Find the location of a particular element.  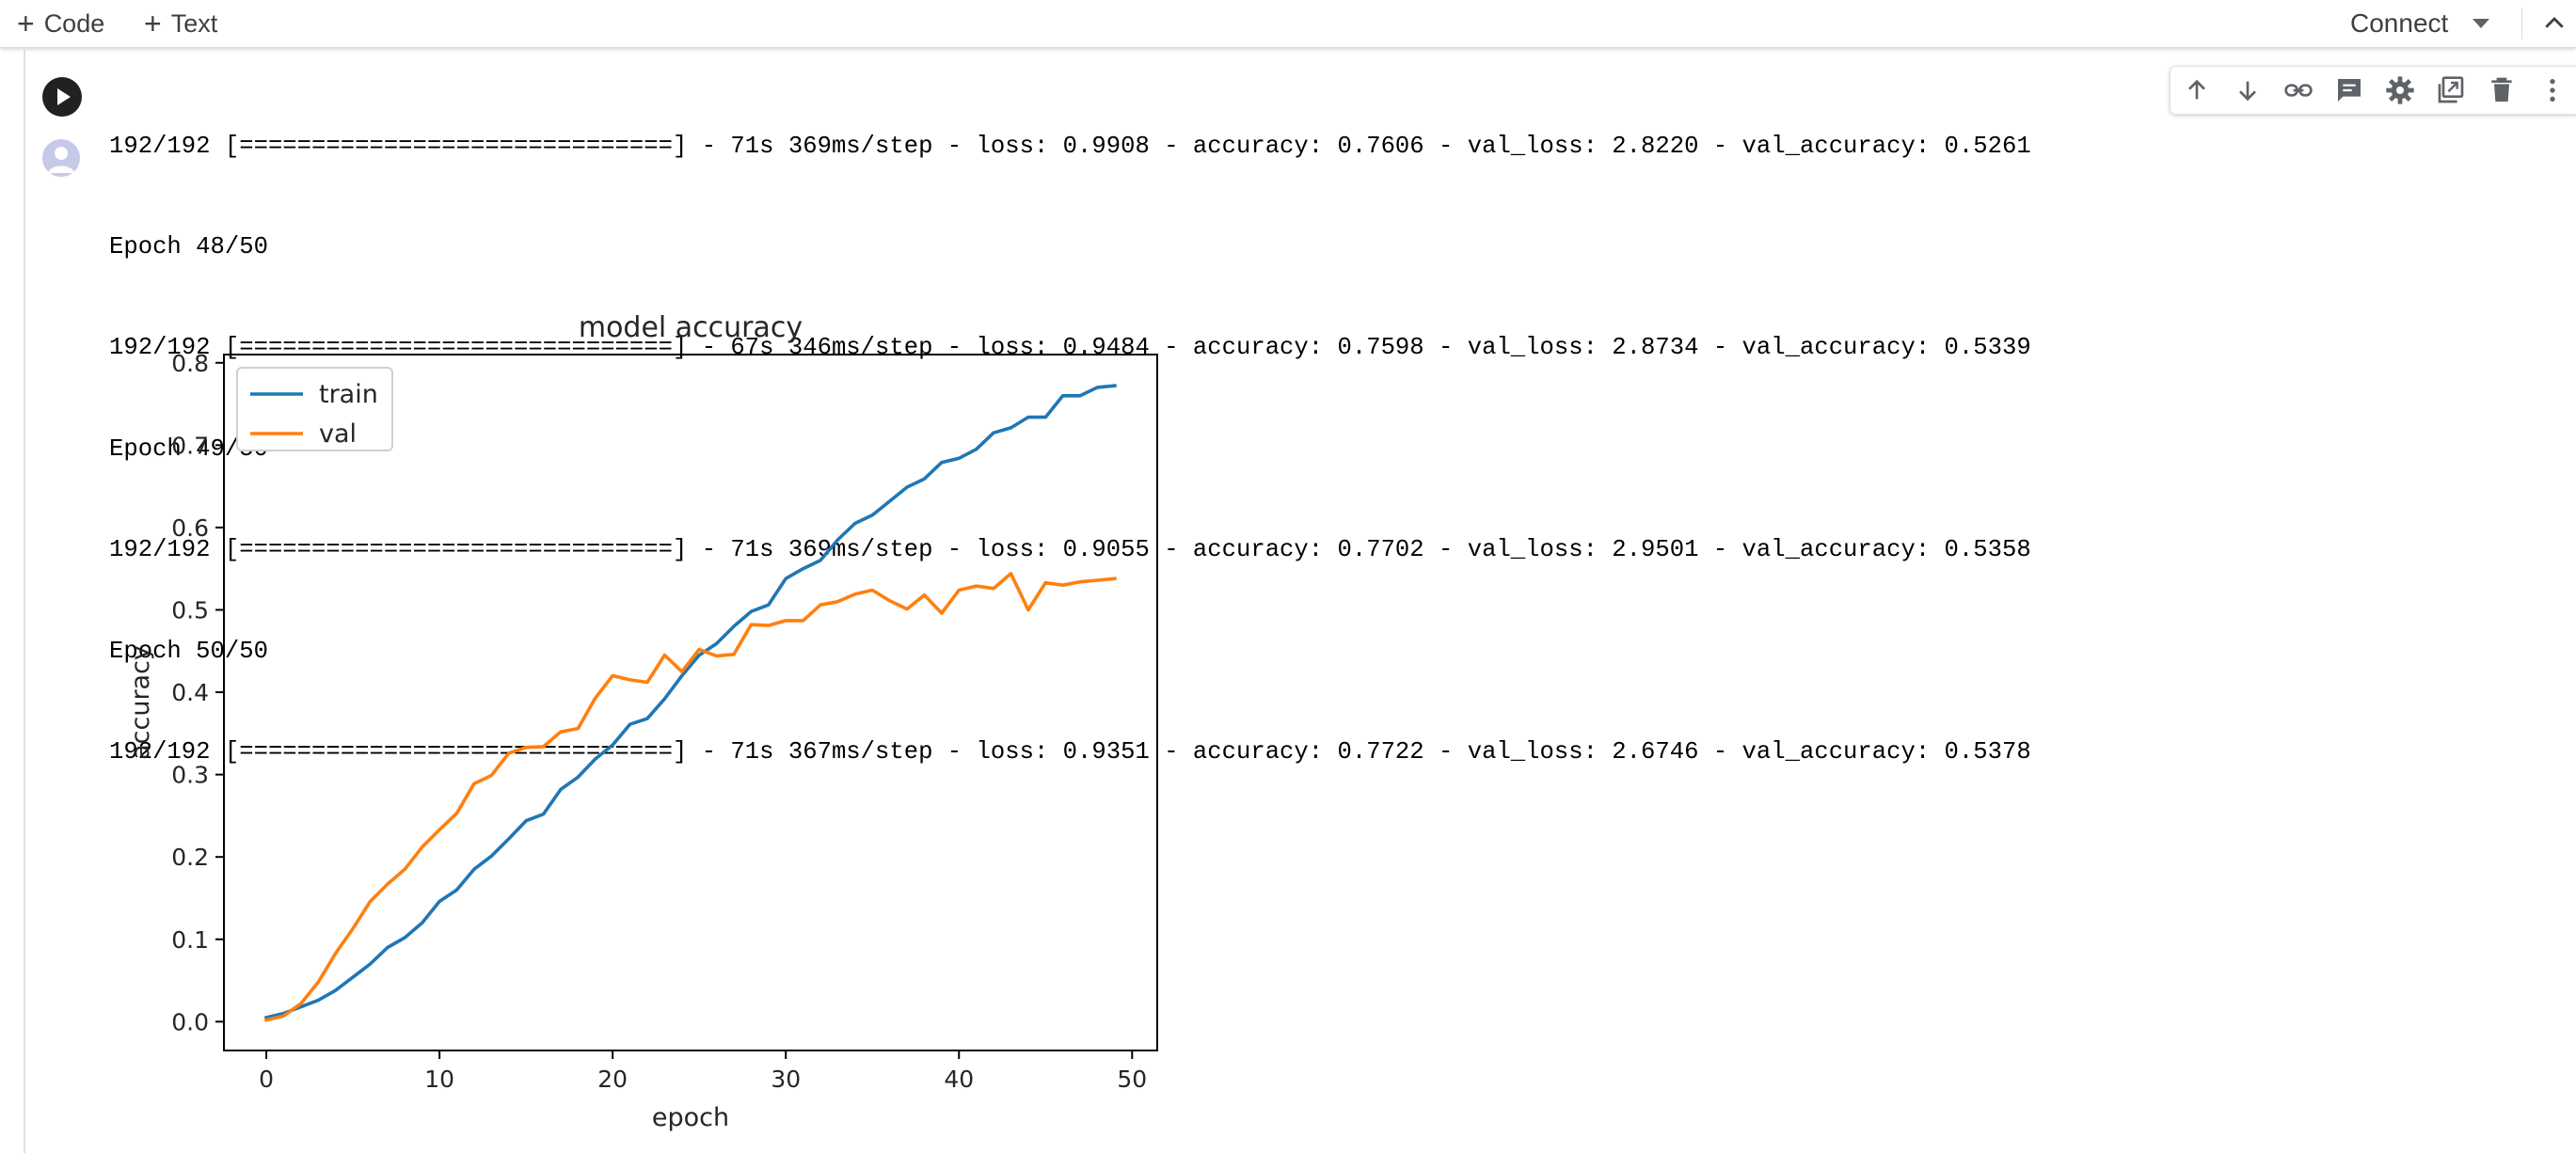

y-tick-label: 0.7 is located at coordinates (190, 445).